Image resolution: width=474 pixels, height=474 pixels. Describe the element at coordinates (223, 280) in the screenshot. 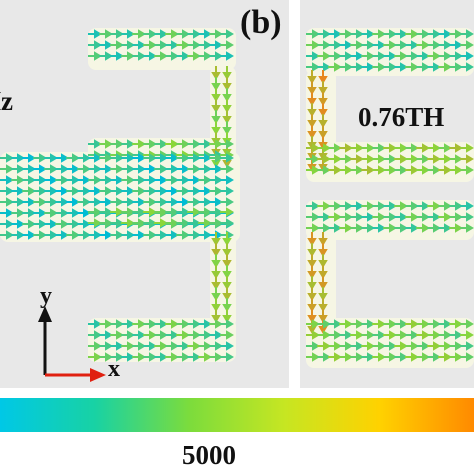

I see `metal-strip` at that location.